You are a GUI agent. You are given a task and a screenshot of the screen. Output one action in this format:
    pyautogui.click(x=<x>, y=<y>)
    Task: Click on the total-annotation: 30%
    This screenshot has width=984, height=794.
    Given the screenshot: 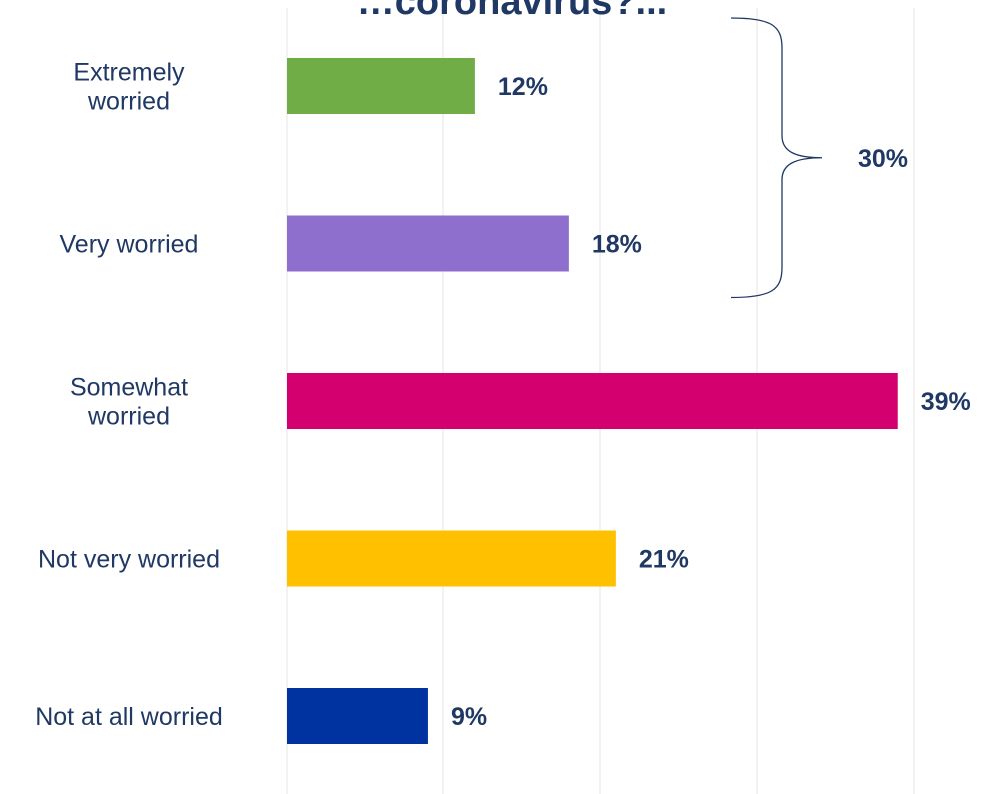 What is the action you would take?
    pyautogui.click(x=819, y=158)
    